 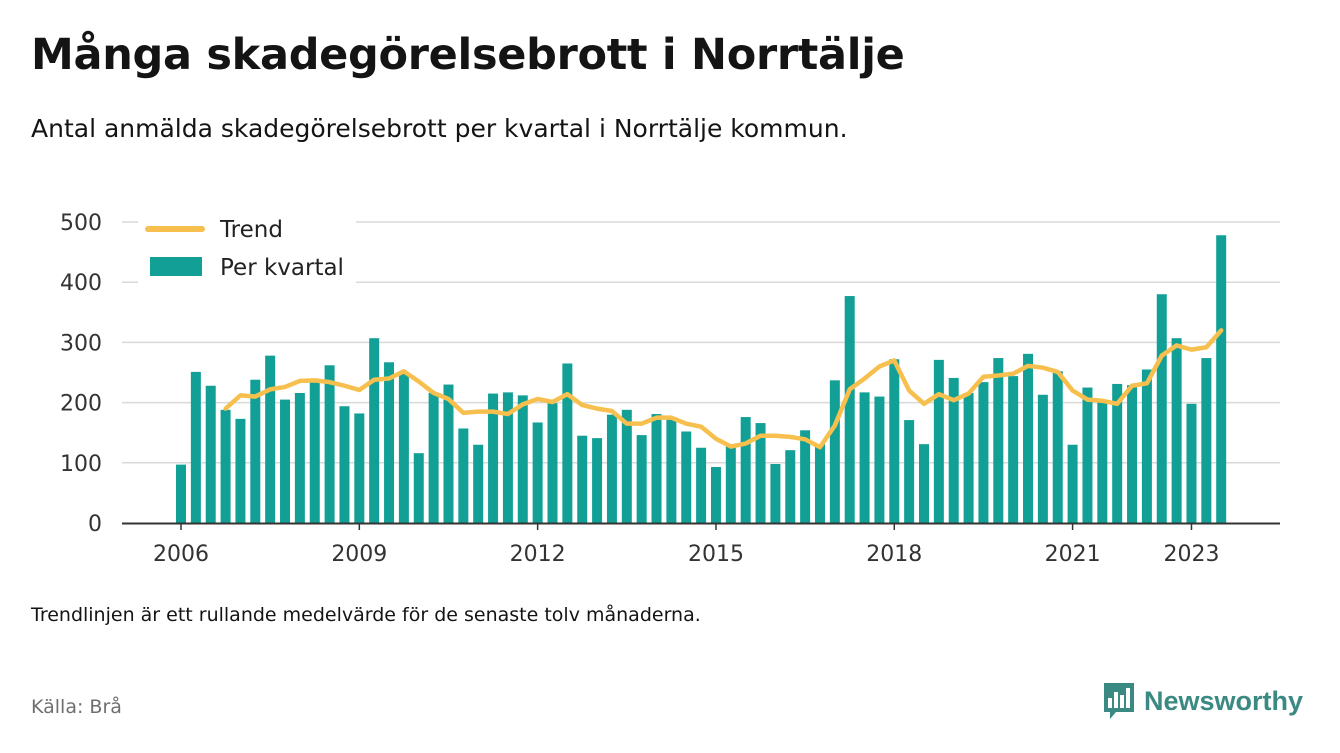 I want to click on x-tick-label: 2015, so click(x=716, y=554).